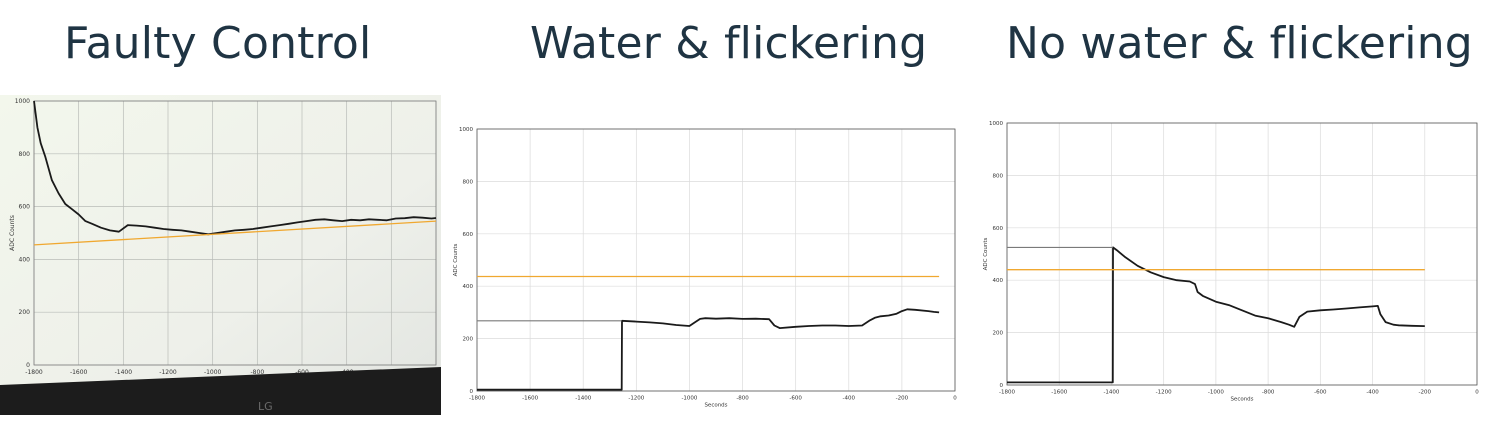 The height and width of the screenshot is (438, 1491). Describe the element at coordinates (265, 406) in the screenshot. I see `monitor-brand-logo: LG` at that location.